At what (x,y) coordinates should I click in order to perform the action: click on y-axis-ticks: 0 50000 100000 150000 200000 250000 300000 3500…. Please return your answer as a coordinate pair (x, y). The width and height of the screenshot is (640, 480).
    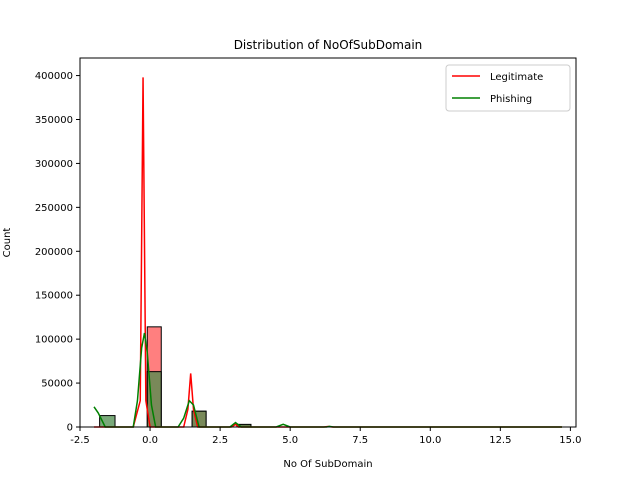
    Looking at the image, I should click on (57, 252).